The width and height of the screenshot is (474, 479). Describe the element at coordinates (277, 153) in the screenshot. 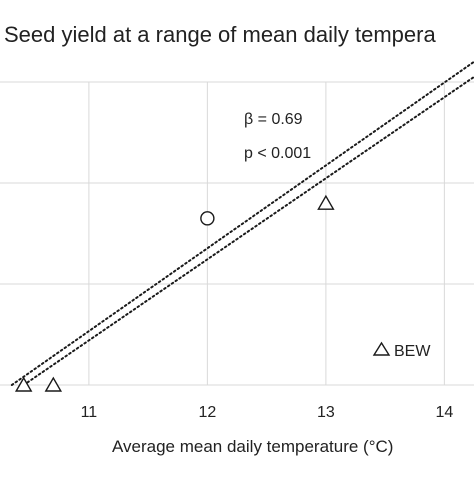

I see `annotation-p-value: p < 0.001` at that location.